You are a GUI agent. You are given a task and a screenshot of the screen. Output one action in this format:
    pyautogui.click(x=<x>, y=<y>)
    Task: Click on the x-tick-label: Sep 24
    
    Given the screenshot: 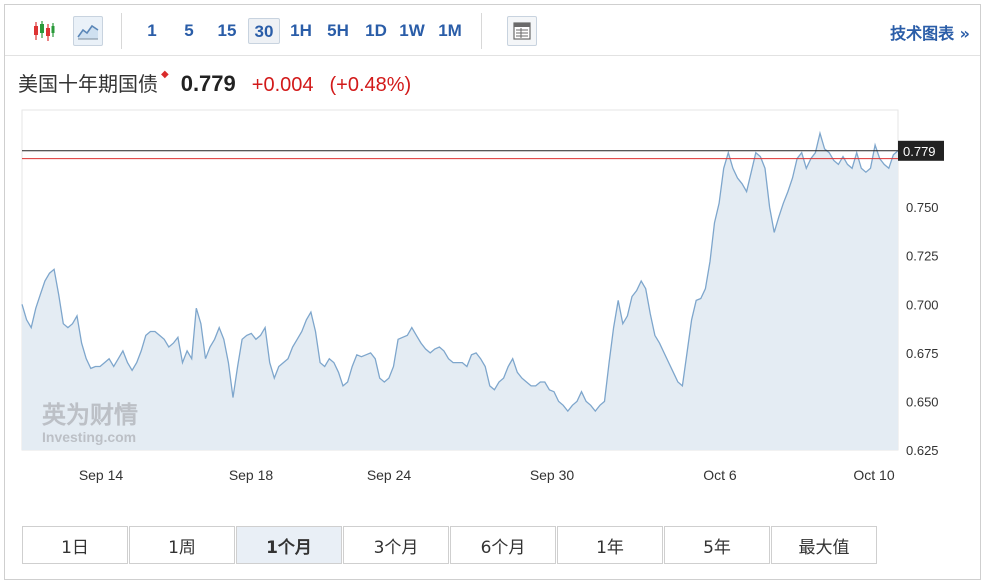 What is the action you would take?
    pyautogui.click(x=389, y=475)
    